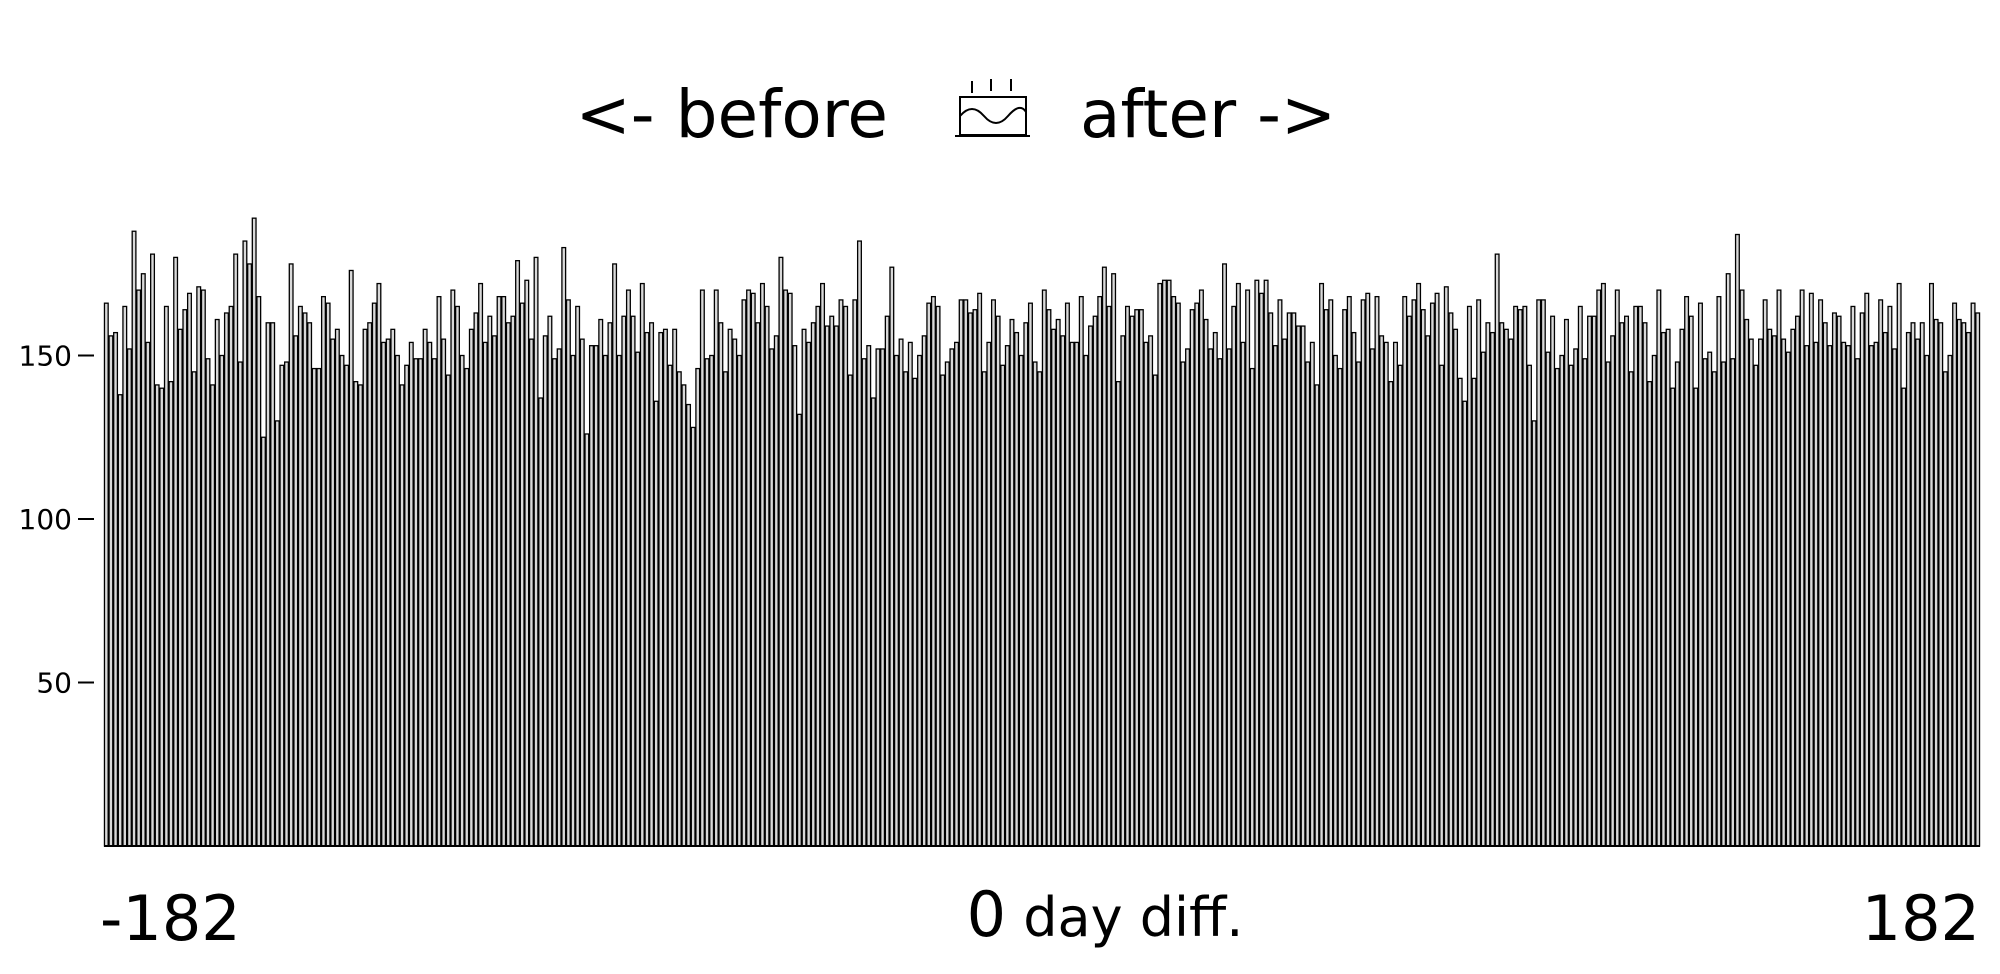  I want to click on bar-day--48, so click(725, 609).